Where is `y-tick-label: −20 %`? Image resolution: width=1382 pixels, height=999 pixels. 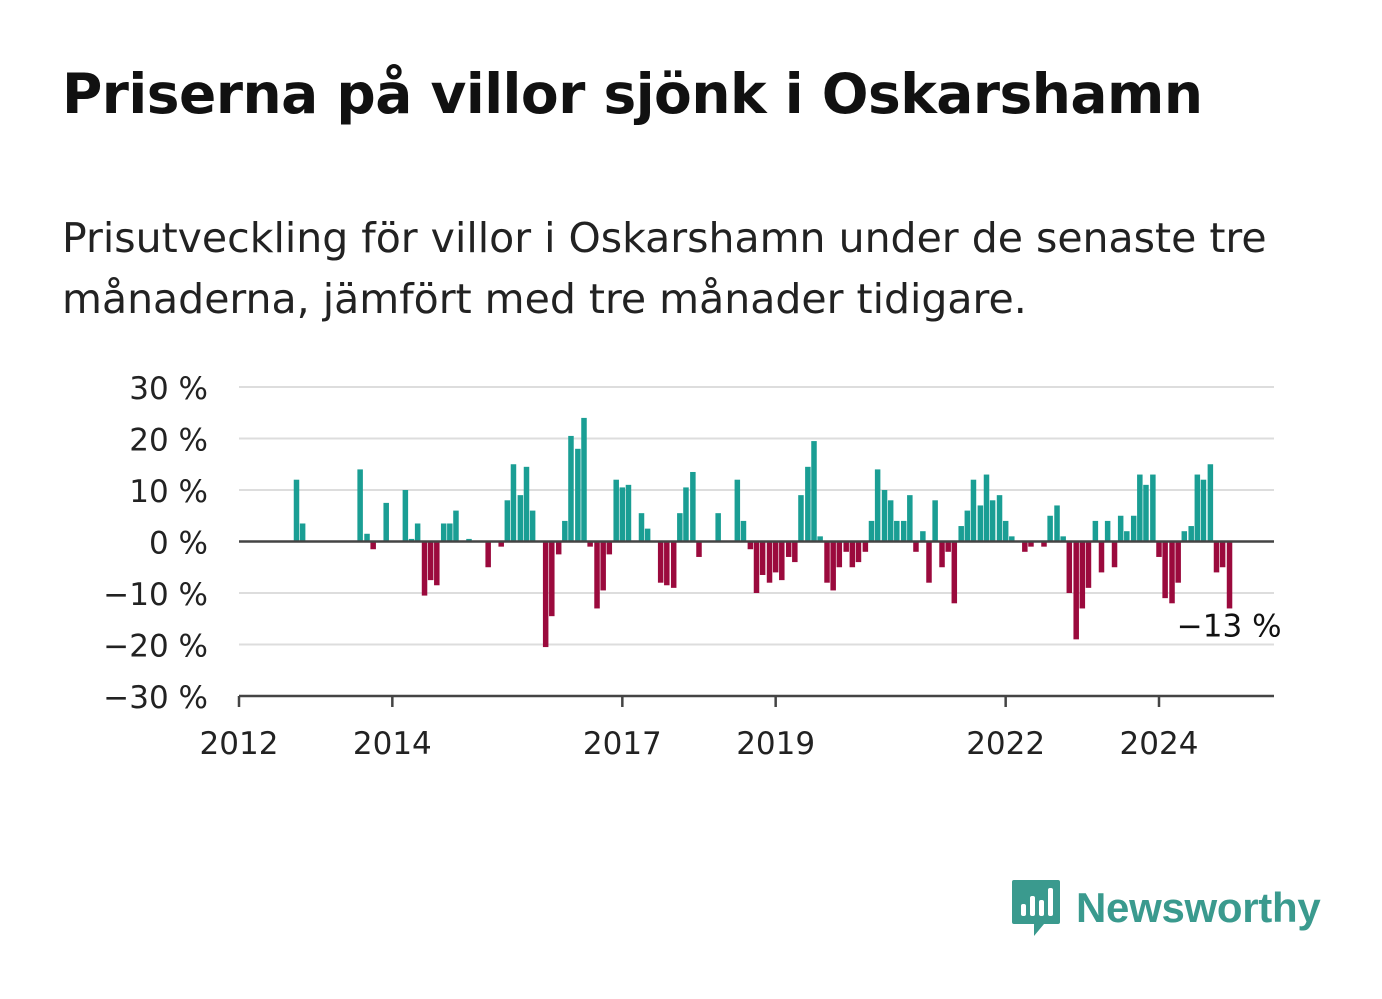 y-tick-label: −20 % is located at coordinates (155, 647).